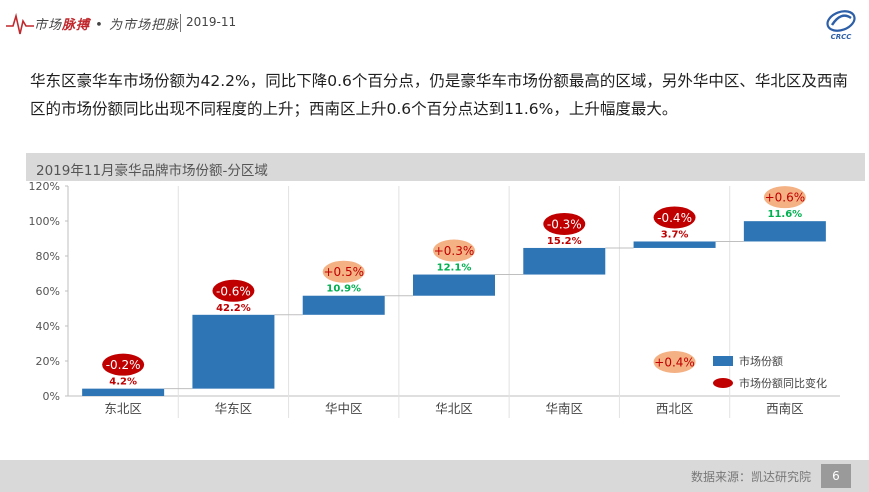 This screenshot has width=869, height=492. I want to click on extra-change-bubble, so click(674, 362).